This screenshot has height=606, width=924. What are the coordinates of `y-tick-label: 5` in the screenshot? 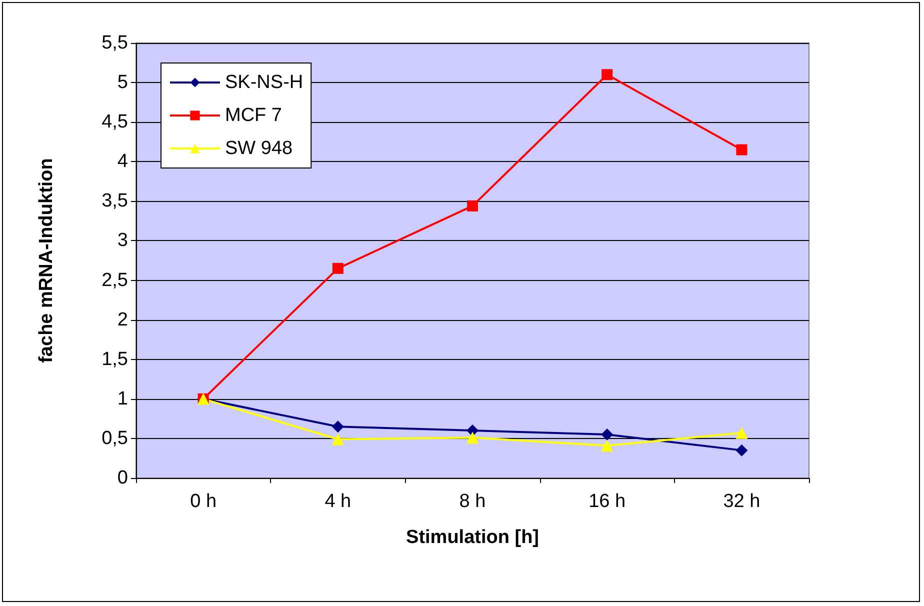 It's located at (122, 83).